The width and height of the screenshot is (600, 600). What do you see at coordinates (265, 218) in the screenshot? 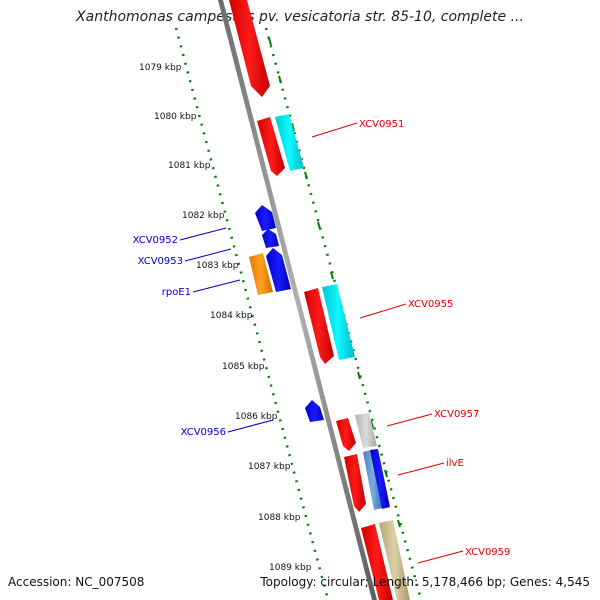
I see `gene-xcv0952` at bounding box center [265, 218].